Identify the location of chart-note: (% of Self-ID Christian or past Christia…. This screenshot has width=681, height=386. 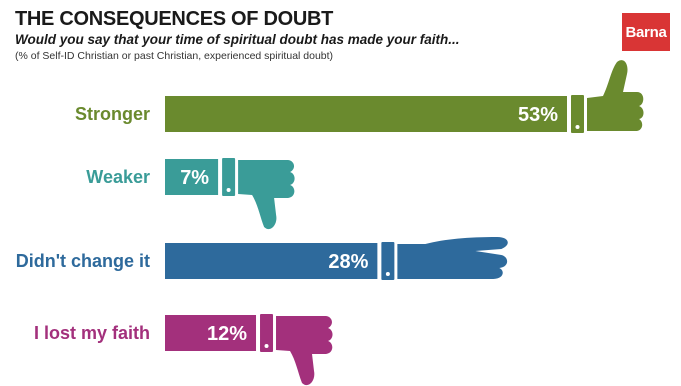
(174, 56).